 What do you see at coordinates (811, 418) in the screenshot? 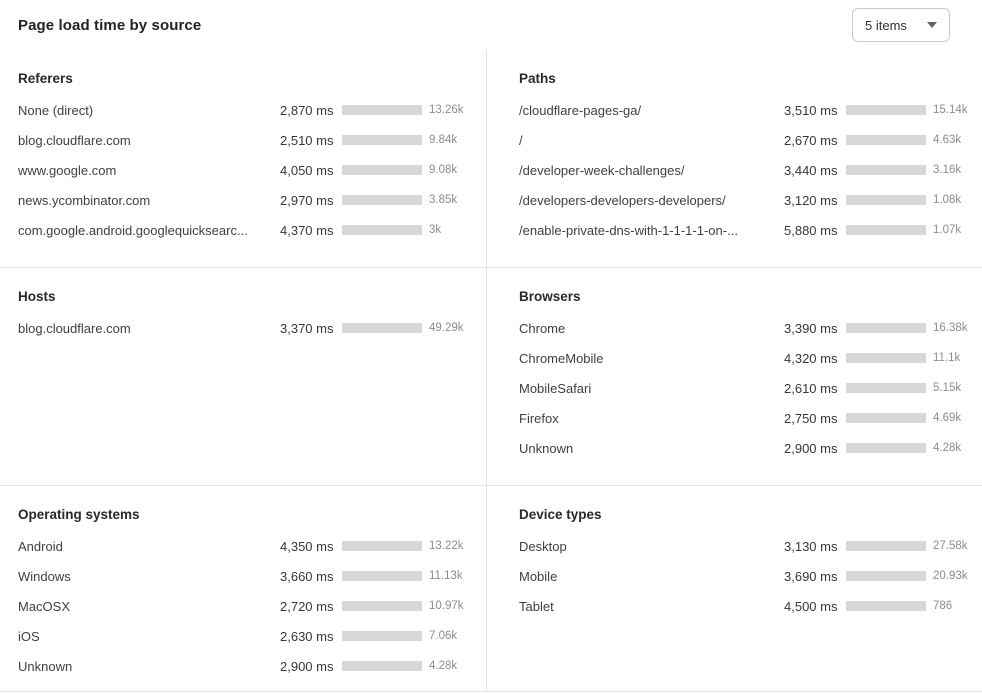
I see `row-value-ms: 2,750 ms` at bounding box center [811, 418].